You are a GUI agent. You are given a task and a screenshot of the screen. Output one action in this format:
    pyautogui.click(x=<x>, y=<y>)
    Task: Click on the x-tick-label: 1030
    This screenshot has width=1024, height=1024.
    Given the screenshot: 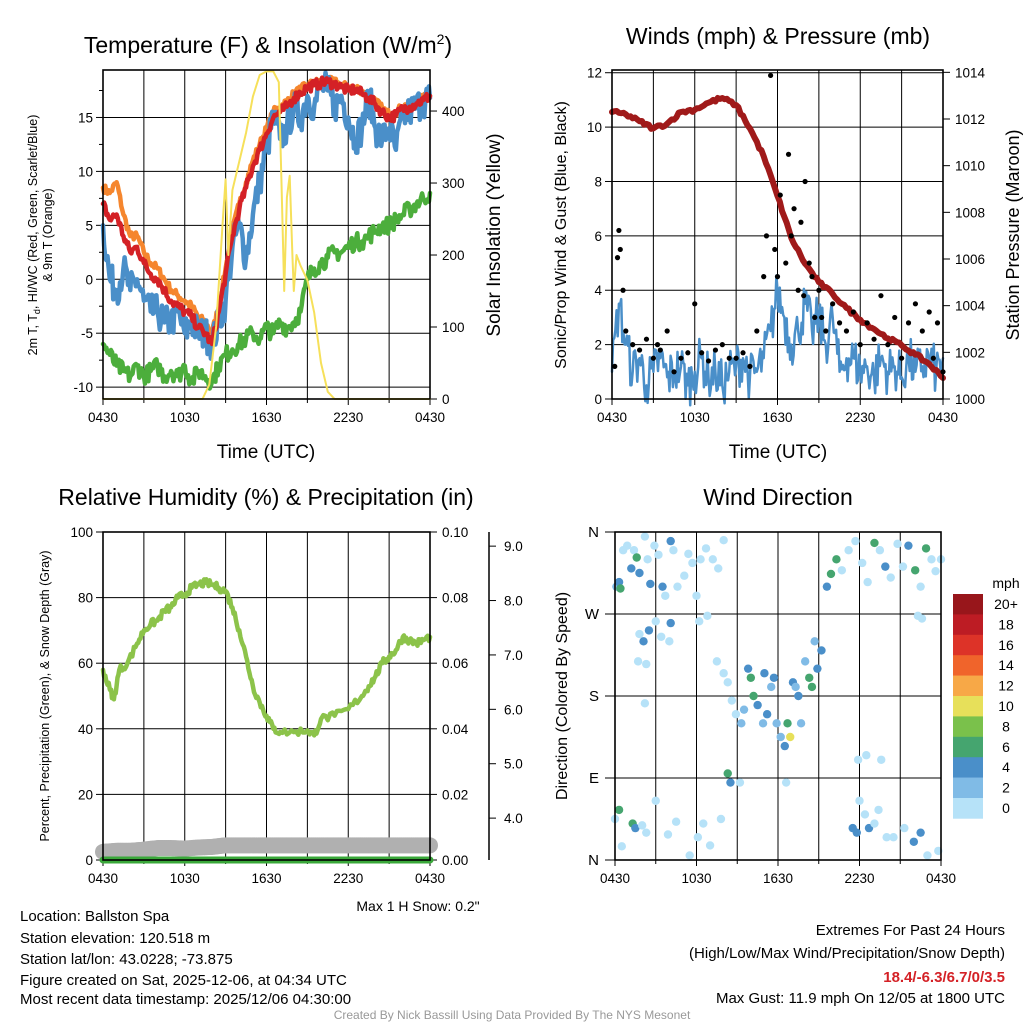 What is the action you would take?
    pyautogui.click(x=185, y=878)
    